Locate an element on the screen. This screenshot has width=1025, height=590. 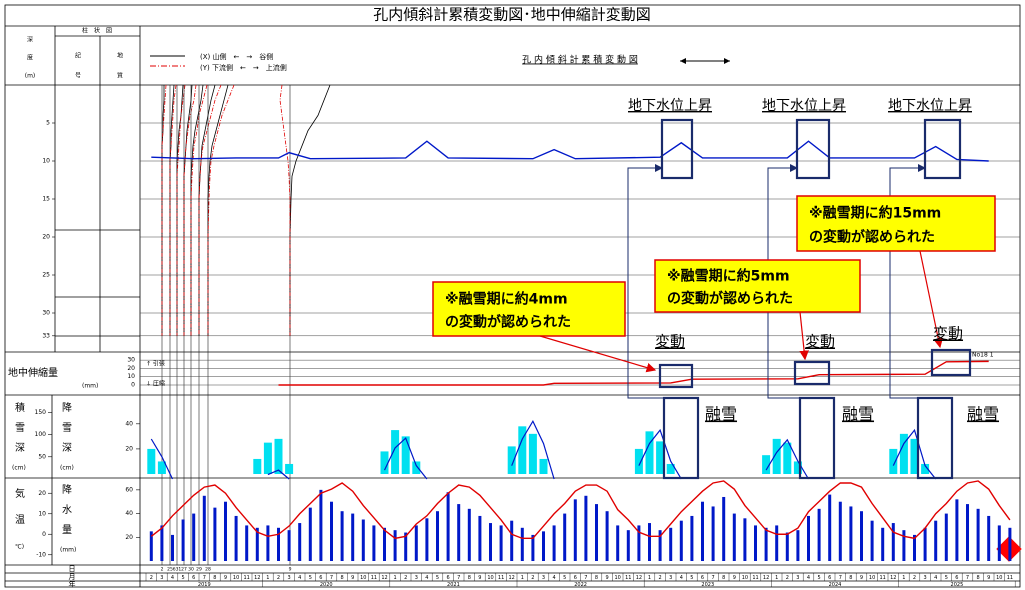
callout-box is located at coordinates (529, 309).